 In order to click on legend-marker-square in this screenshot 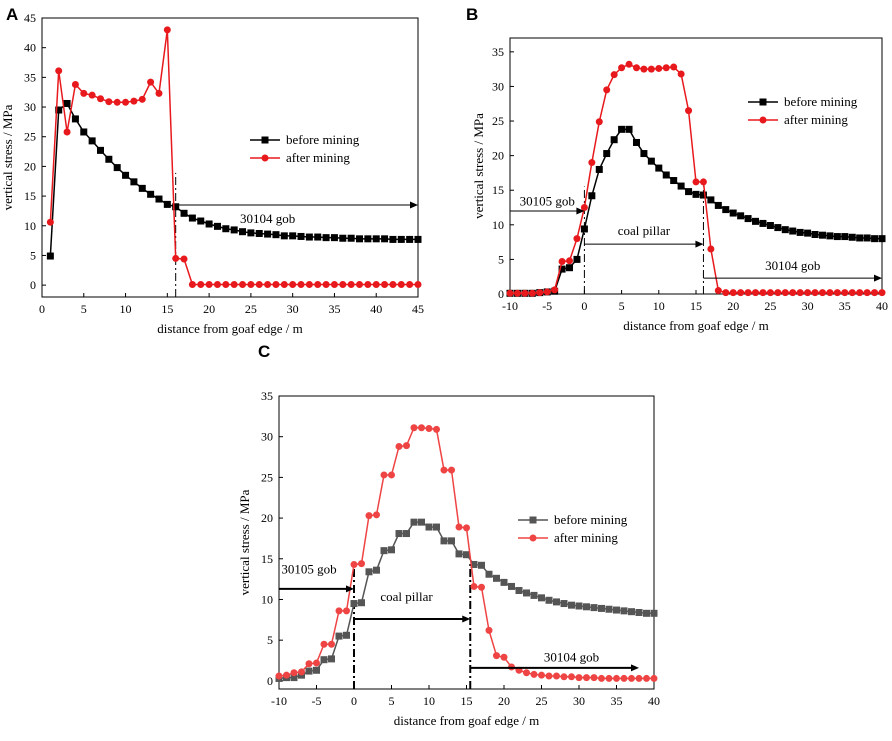, I will do `click(763, 102)`.